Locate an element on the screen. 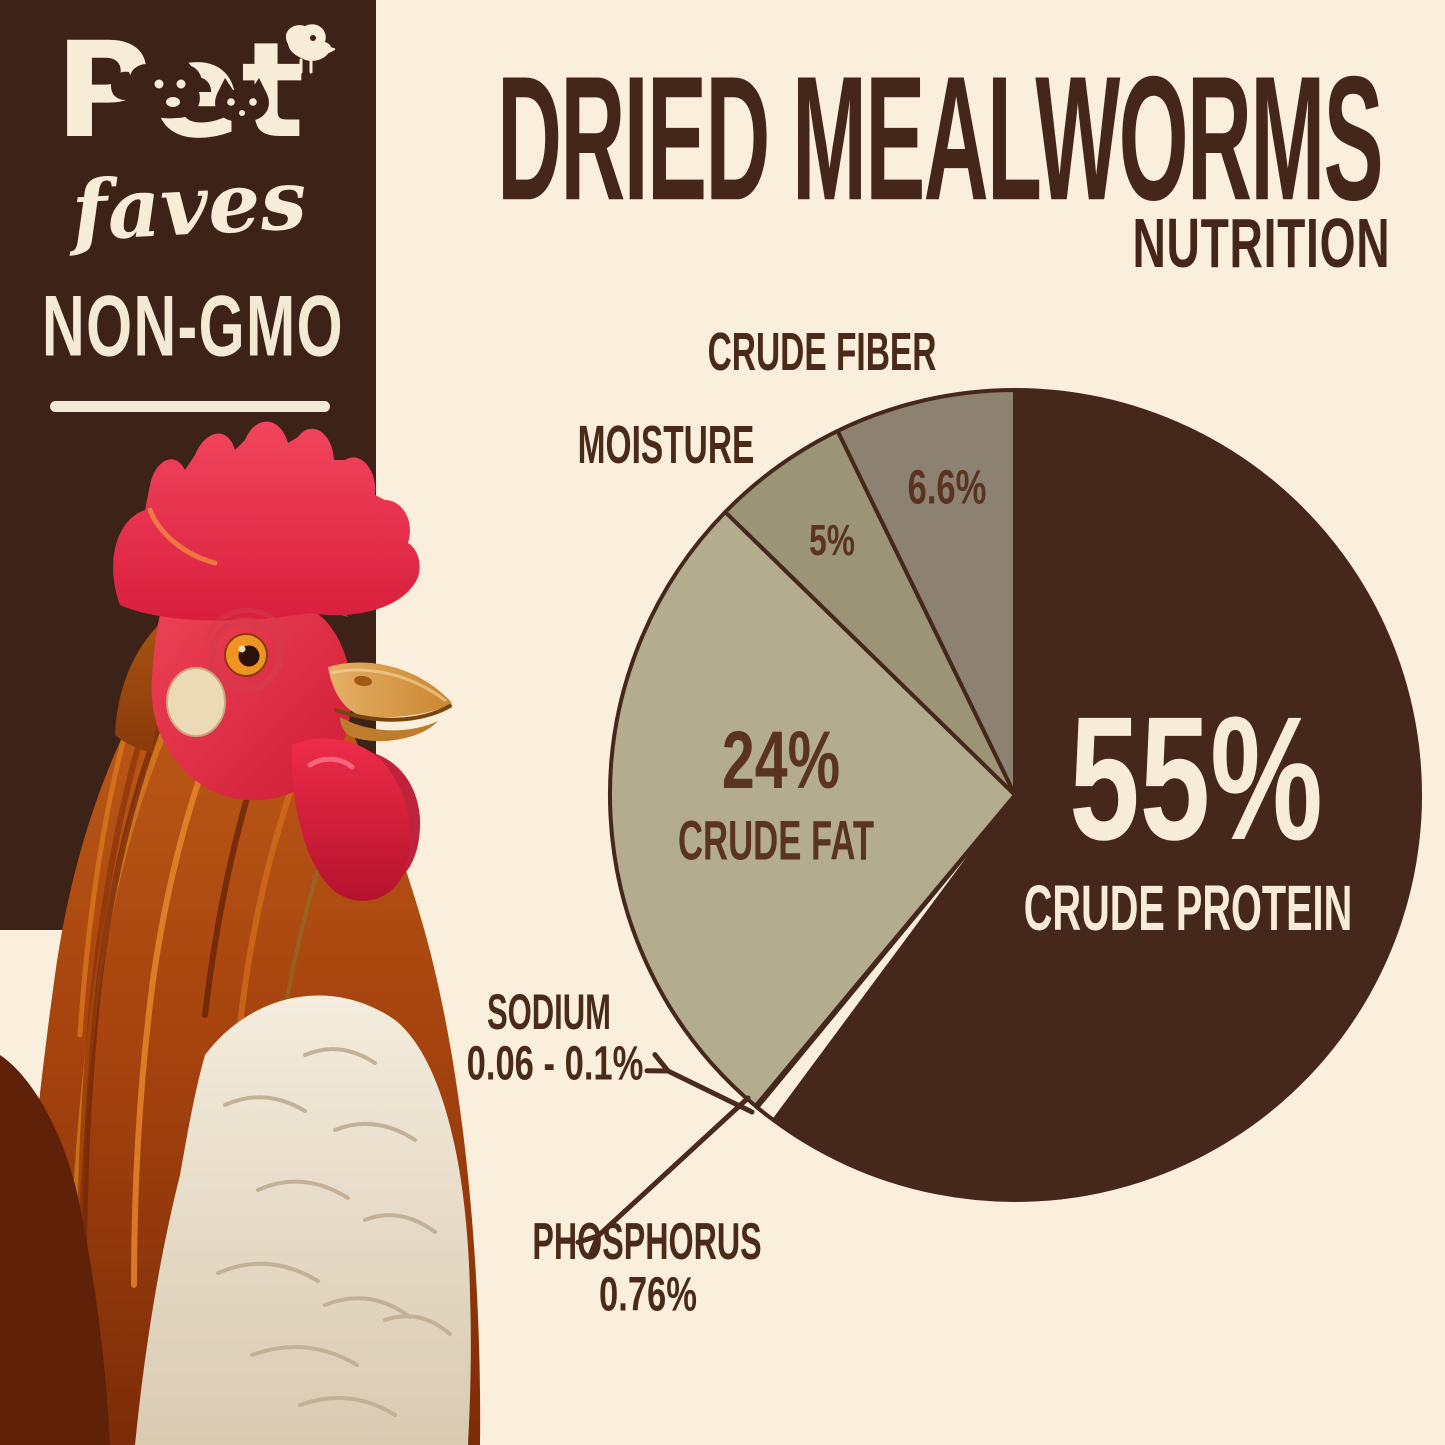 Image resolution: width=1445 pixels, height=1445 pixels. pie-slice-moisture is located at coordinates (870, 612).